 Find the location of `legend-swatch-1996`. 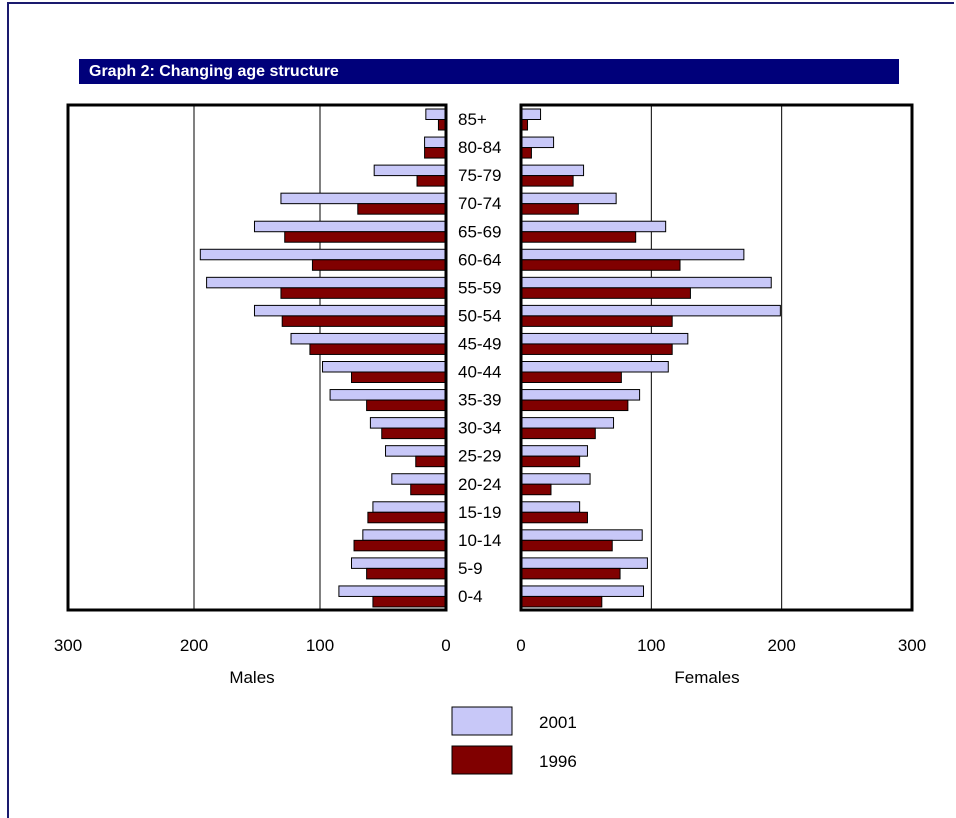

legend-swatch-1996 is located at coordinates (482, 760).